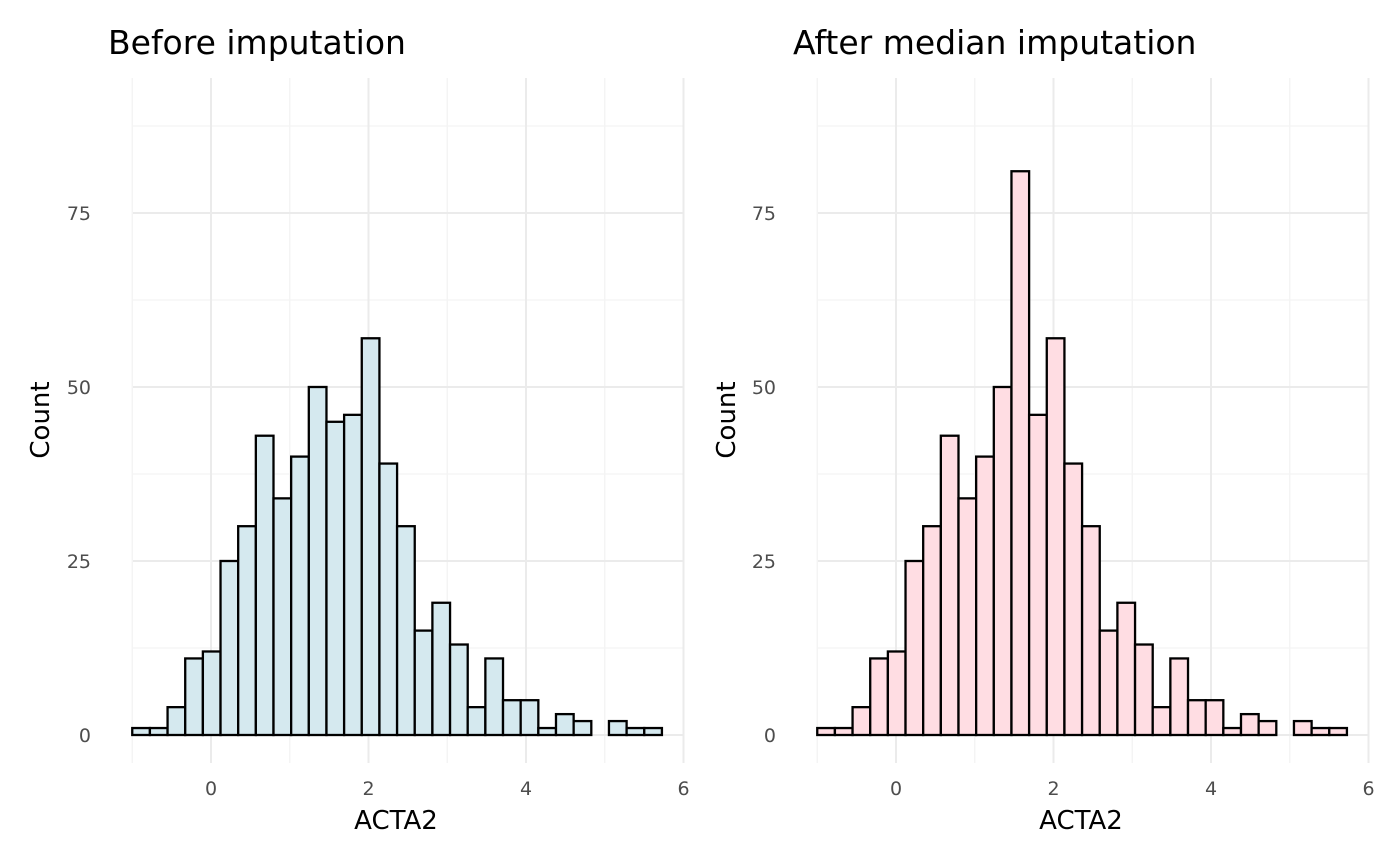 Image resolution: width=1400 pixels, height=865 pixels. Describe the element at coordinates (257, 42) in the screenshot. I see `panel-title: Before imputation` at that location.